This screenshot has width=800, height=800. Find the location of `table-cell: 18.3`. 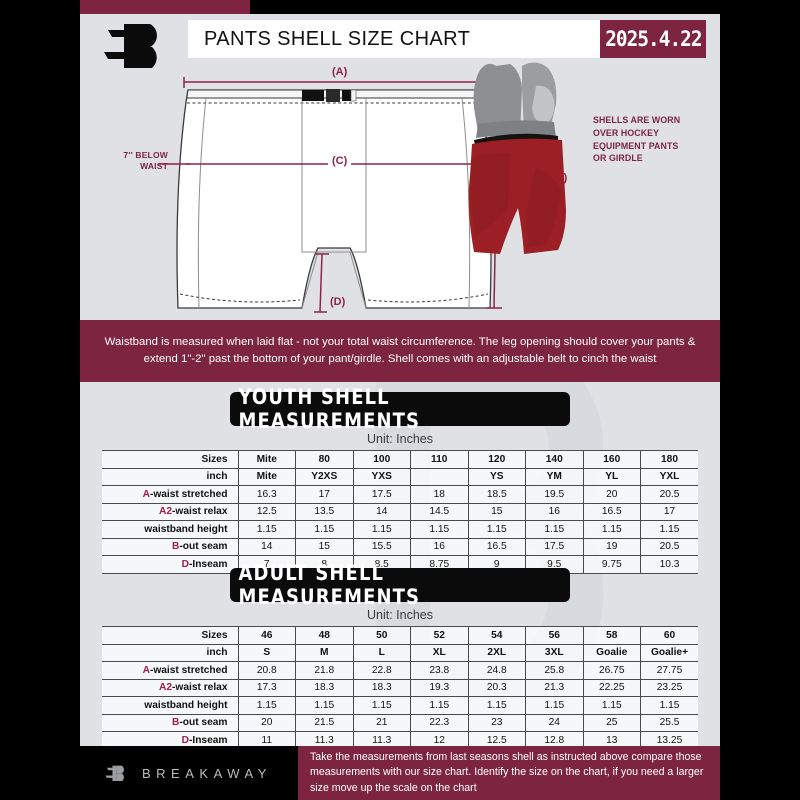

table-cell: 18.3 is located at coordinates (381, 687).